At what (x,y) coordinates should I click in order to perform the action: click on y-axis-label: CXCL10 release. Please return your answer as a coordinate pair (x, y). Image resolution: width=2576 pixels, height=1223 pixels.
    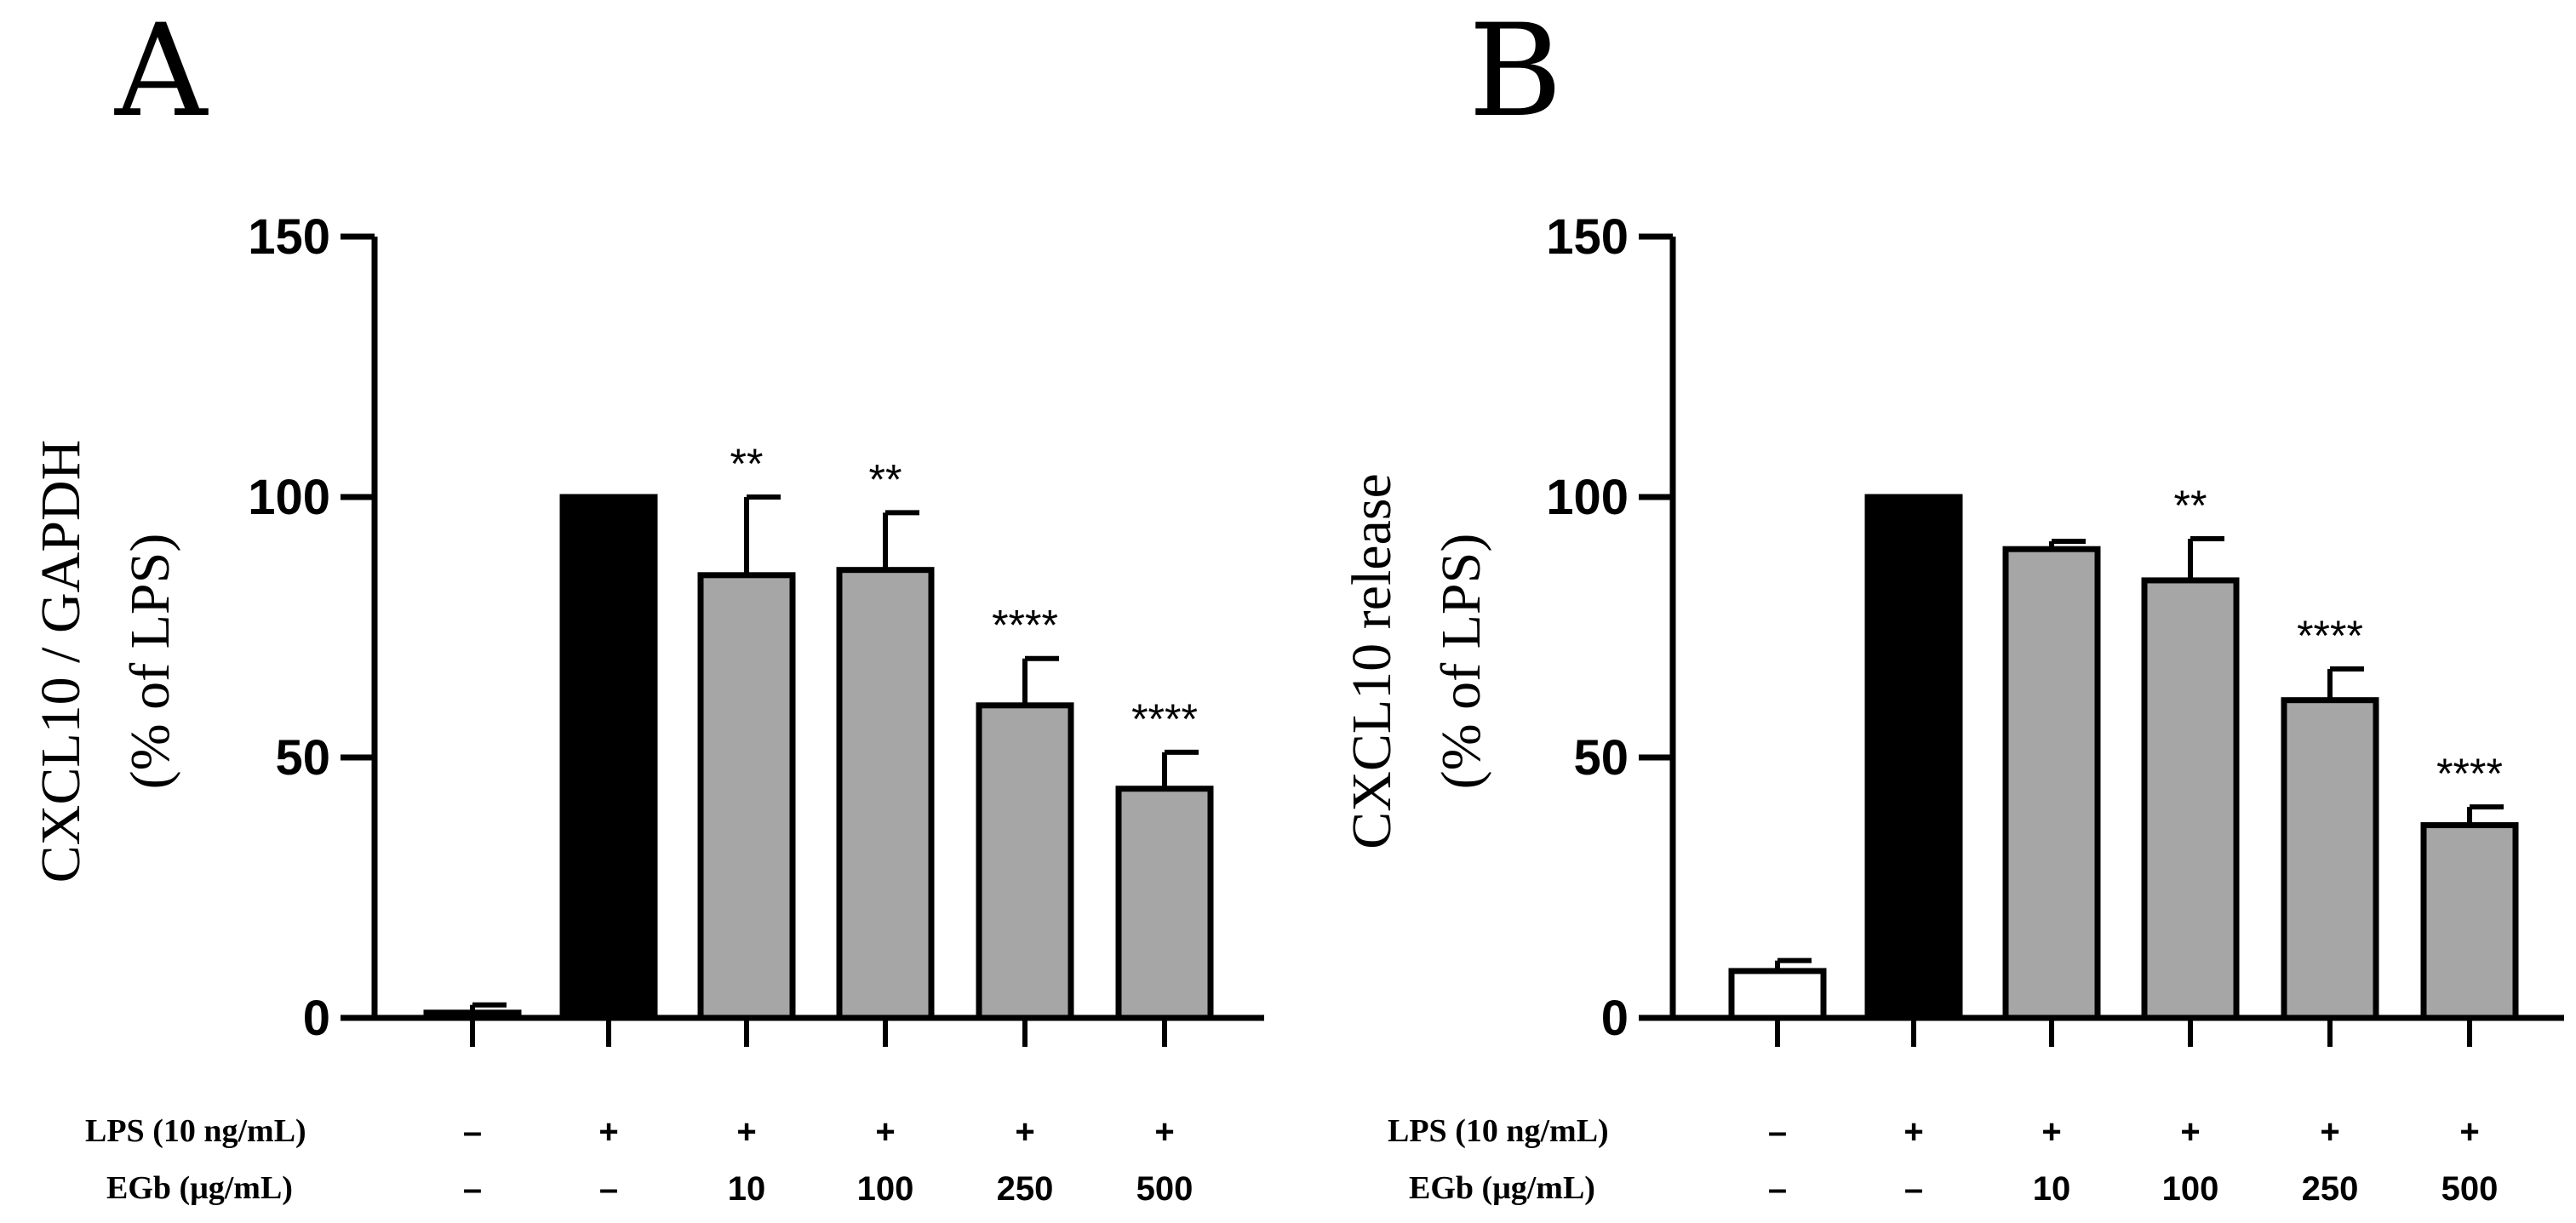
    Looking at the image, I should click on (1372, 661).